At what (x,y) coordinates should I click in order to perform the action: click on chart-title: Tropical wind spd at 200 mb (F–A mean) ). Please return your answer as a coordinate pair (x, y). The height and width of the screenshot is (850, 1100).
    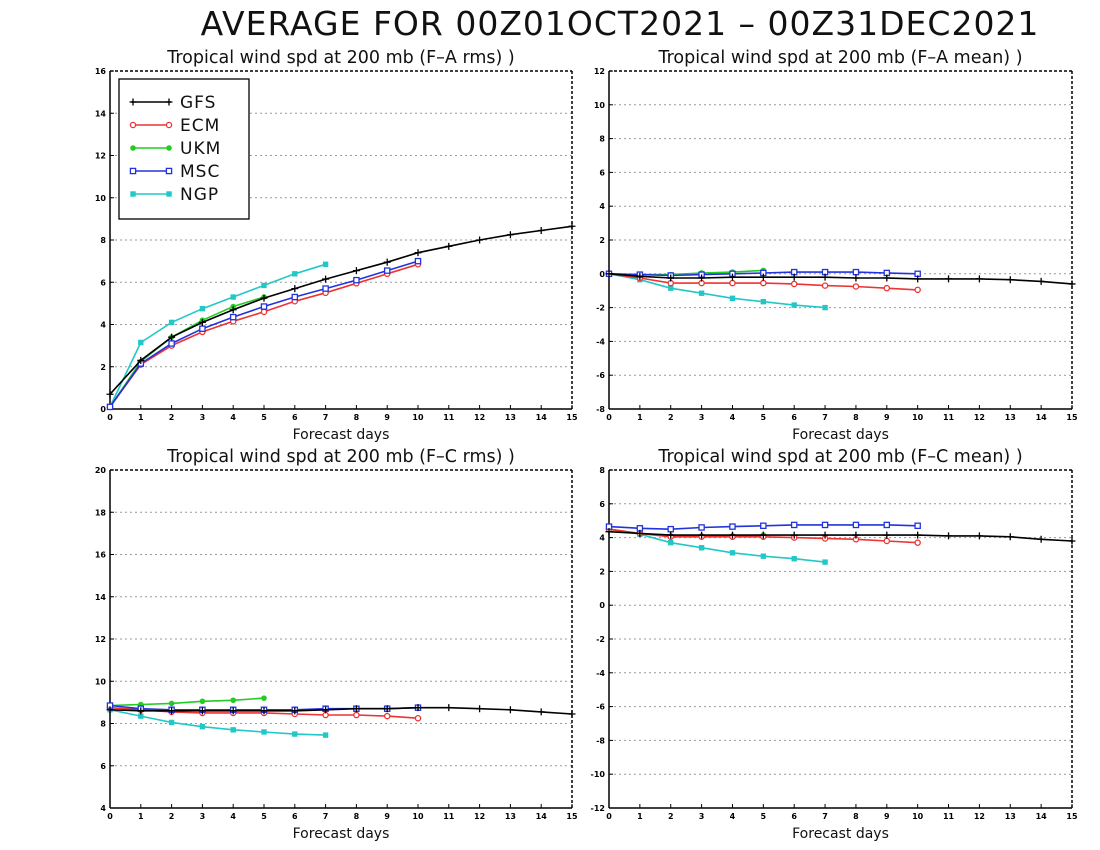
    Looking at the image, I should click on (839, 58).